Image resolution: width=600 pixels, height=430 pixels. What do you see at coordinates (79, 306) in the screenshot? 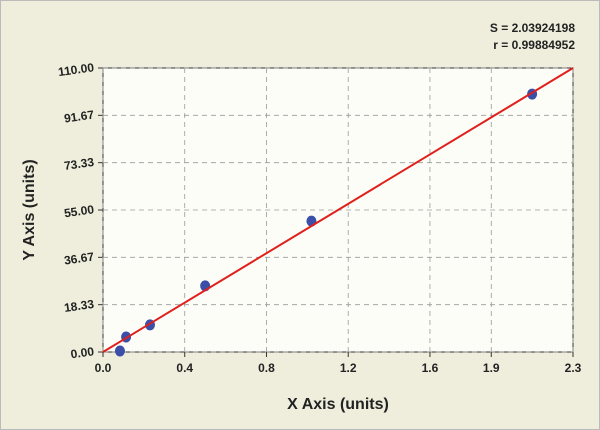
I see `y-tick-label: 18.33` at bounding box center [79, 306].